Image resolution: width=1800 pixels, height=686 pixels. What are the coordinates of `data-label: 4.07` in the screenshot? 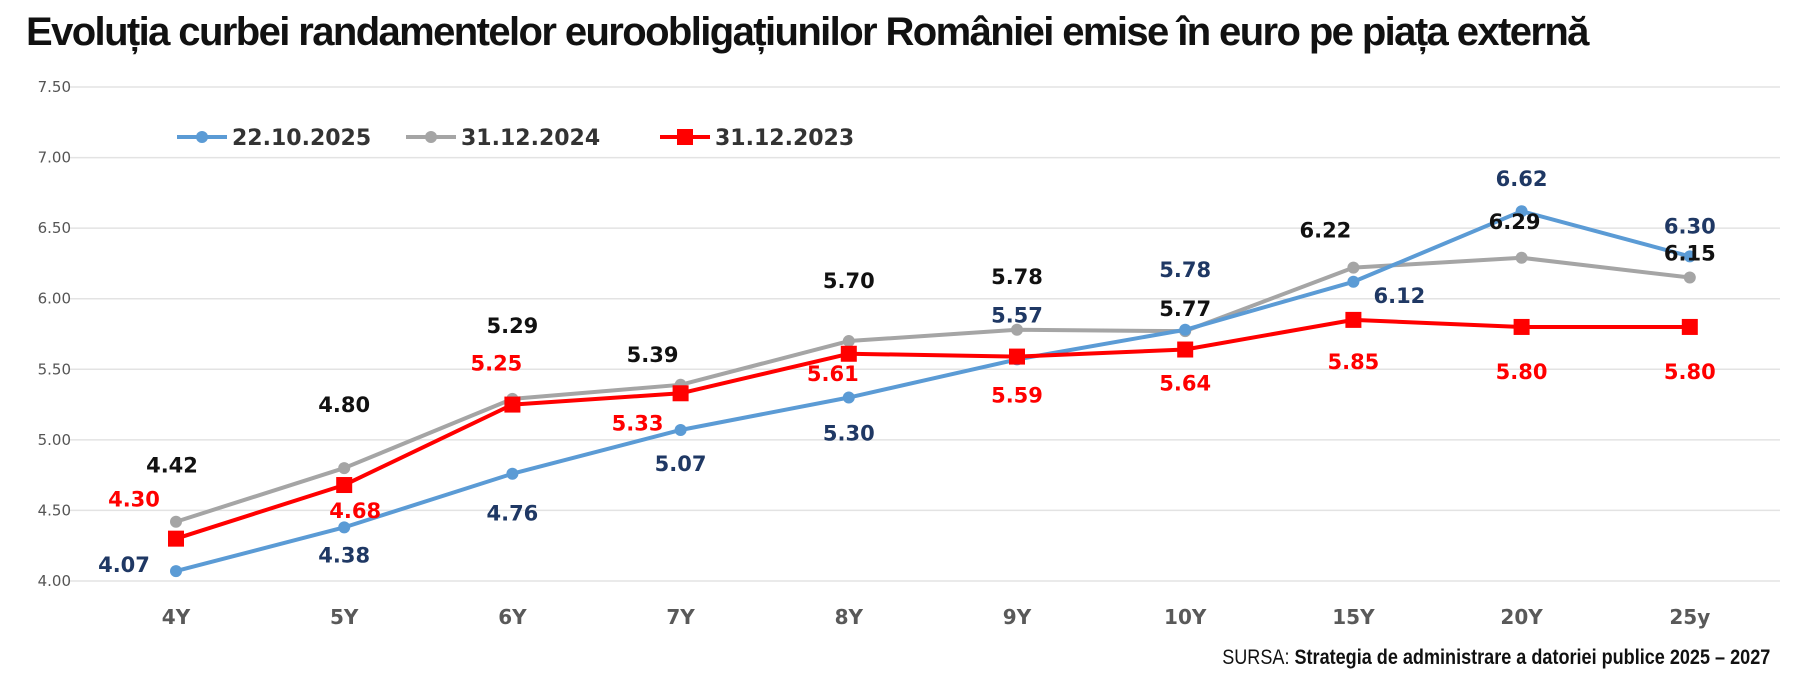 It's located at (124, 565).